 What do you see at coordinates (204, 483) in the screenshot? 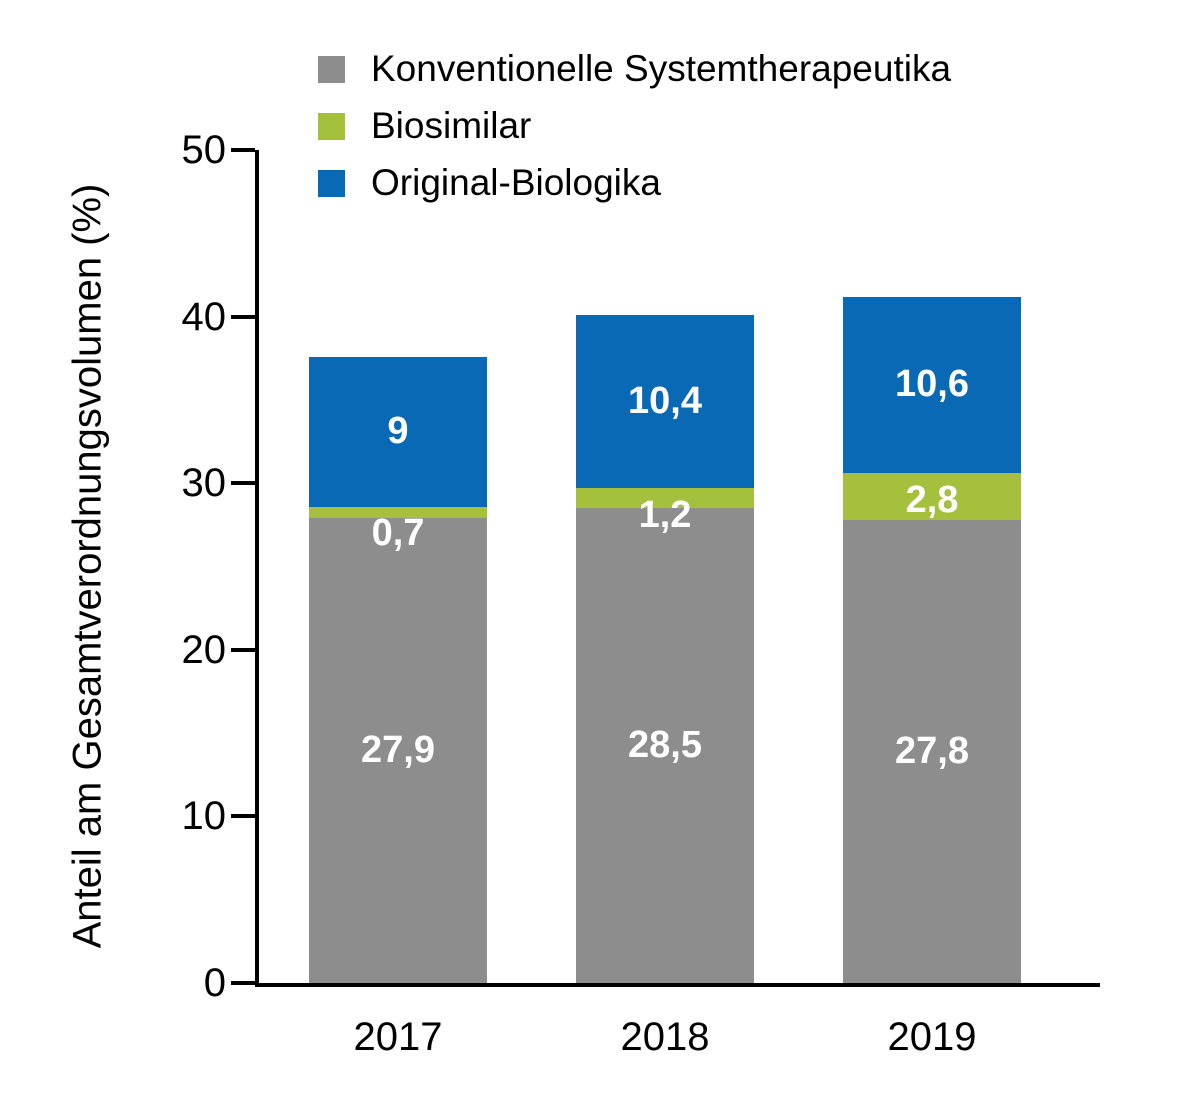
I see `y-tick-label: 30` at bounding box center [204, 483].